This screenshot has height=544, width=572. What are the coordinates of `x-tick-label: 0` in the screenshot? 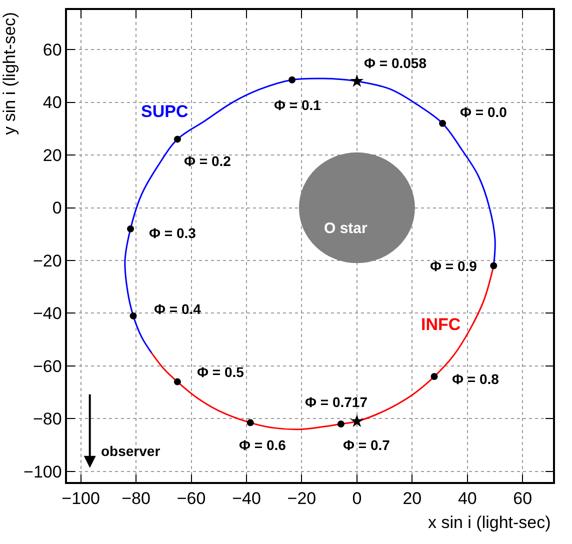 It's located at (357, 498).